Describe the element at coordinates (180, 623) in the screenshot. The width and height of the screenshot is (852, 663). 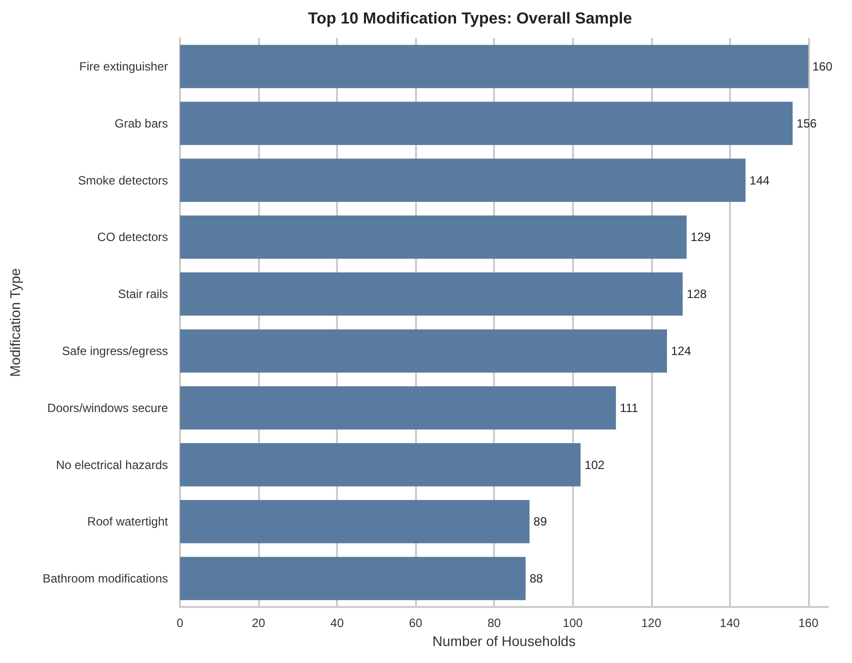
I see `x-tick-label: 0` at that location.